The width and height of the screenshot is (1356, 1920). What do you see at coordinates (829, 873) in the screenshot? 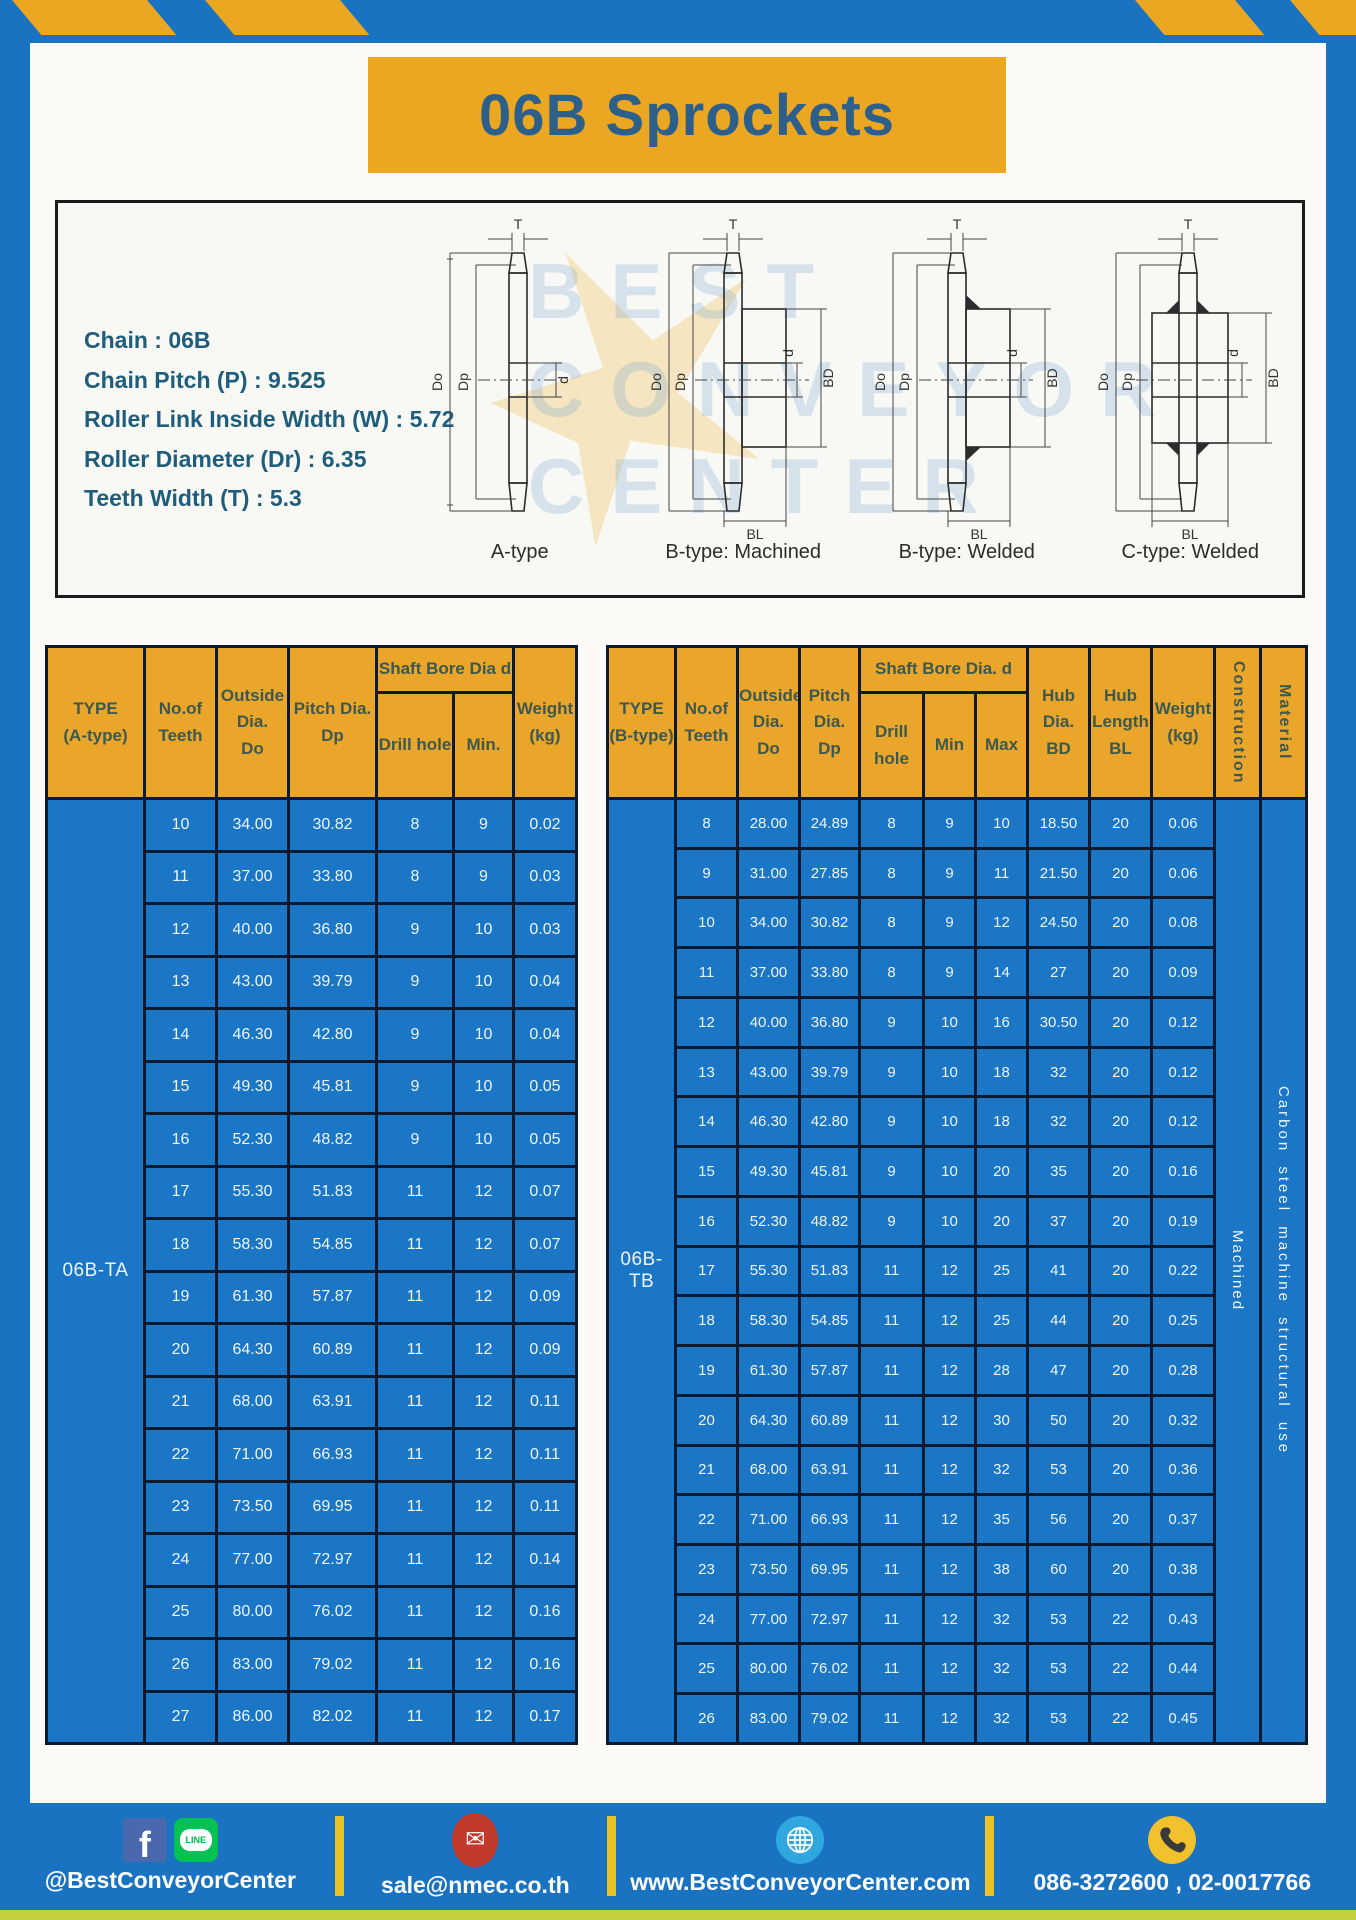
I see `table-cell: 27.85` at bounding box center [829, 873].